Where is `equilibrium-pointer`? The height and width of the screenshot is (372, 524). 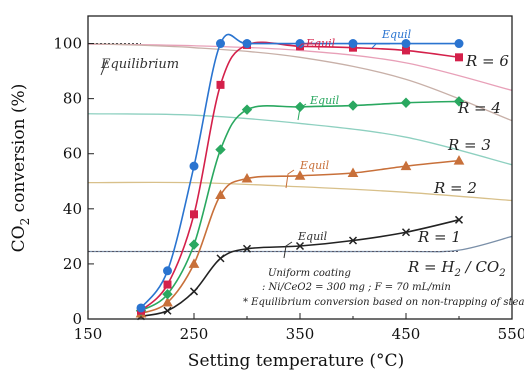 equilibrium-pointer is located at coordinates (104, 67).